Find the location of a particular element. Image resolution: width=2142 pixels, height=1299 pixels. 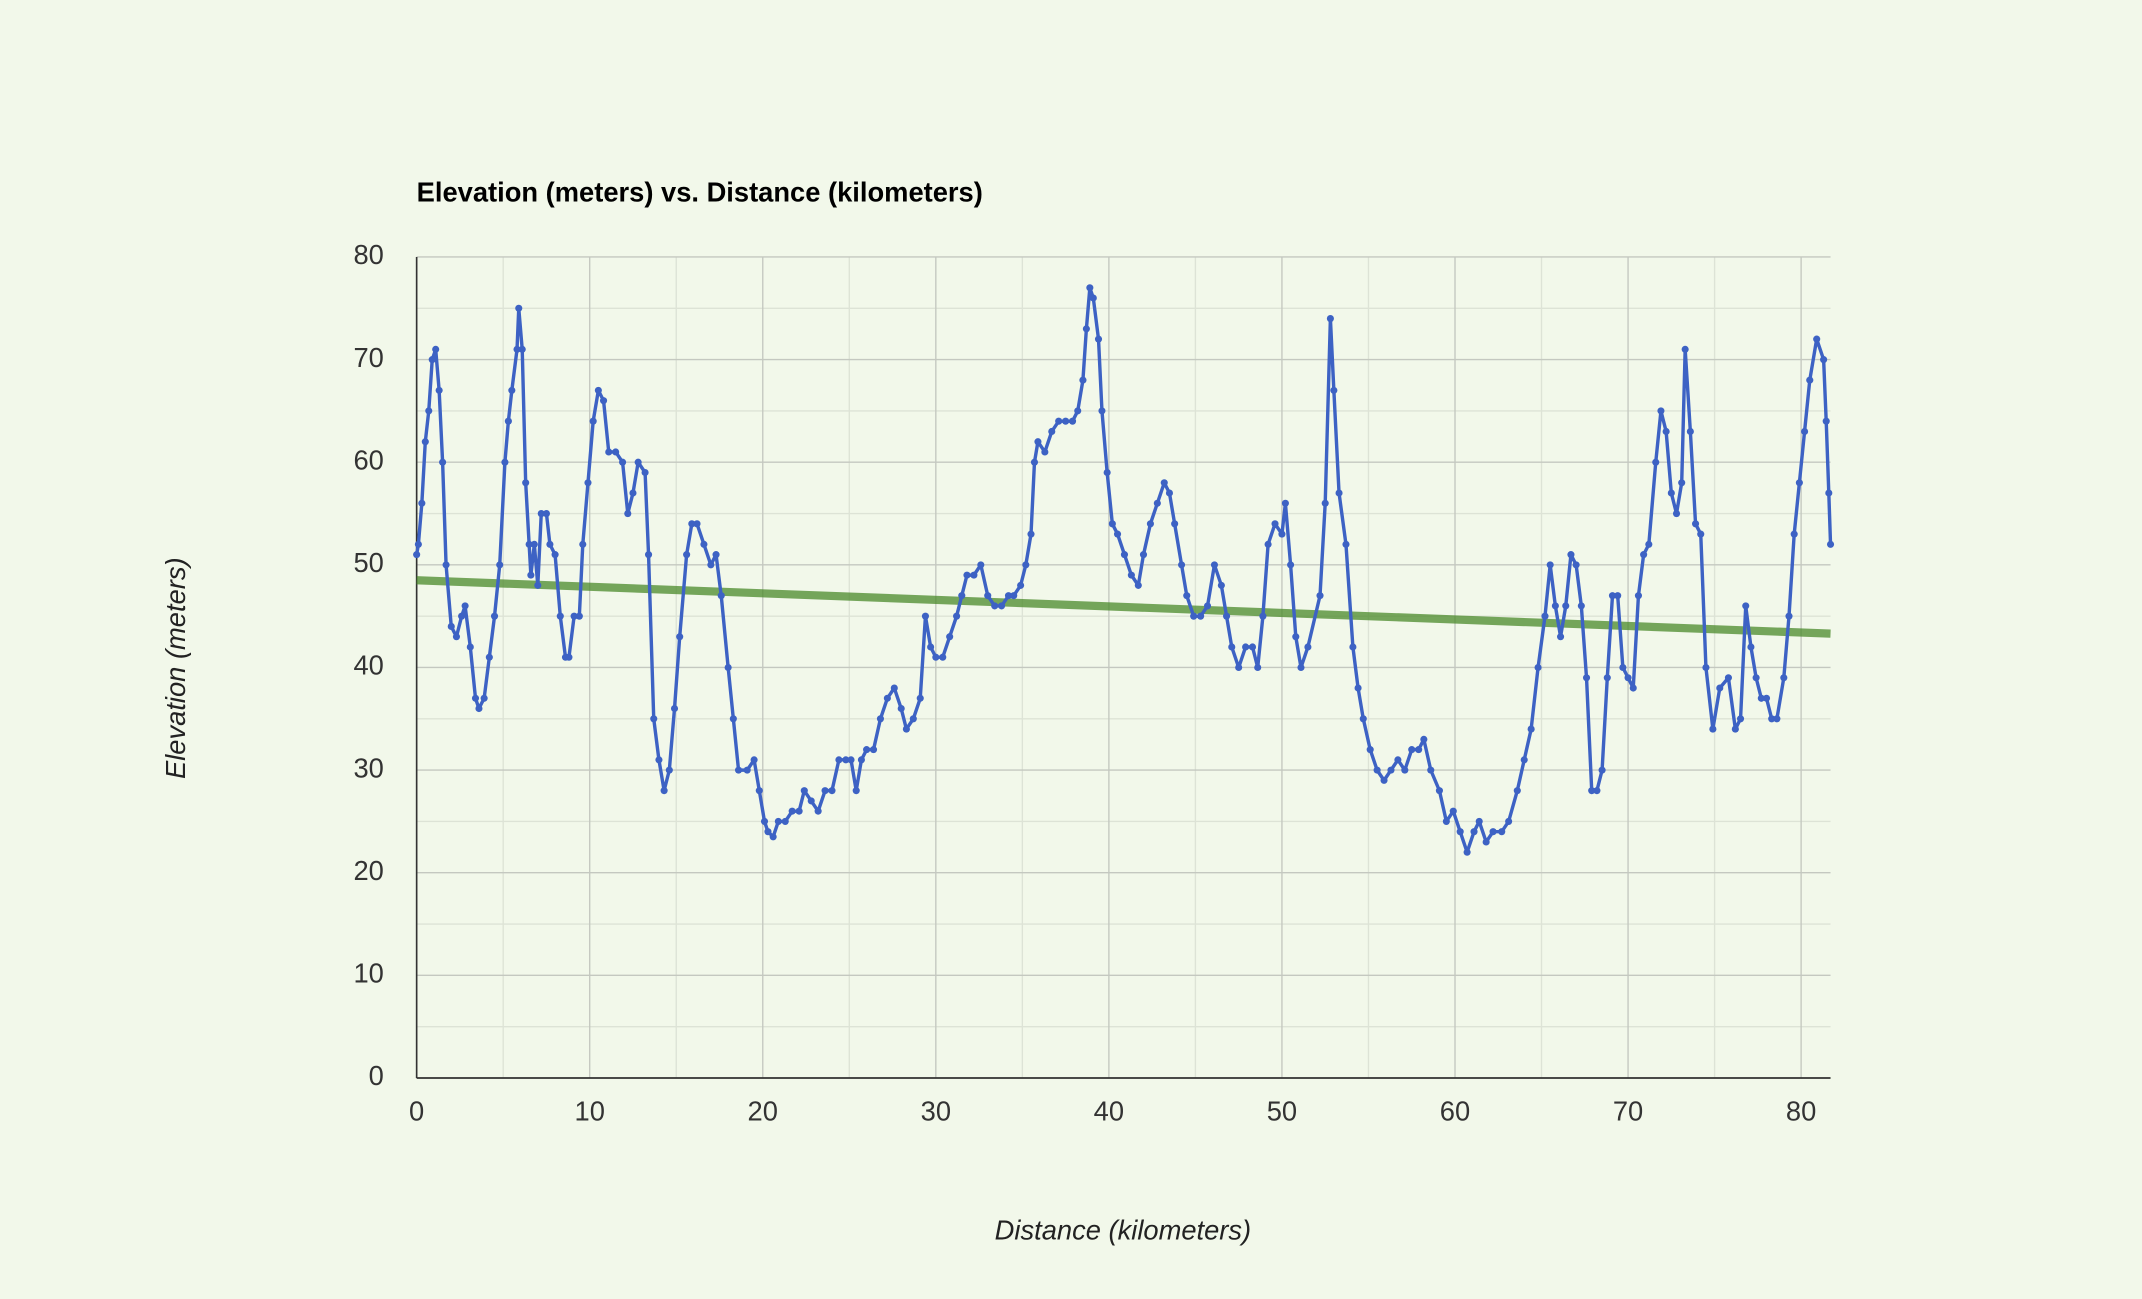

y-axis-title: Elevation (meters) is located at coordinates (175, 668).